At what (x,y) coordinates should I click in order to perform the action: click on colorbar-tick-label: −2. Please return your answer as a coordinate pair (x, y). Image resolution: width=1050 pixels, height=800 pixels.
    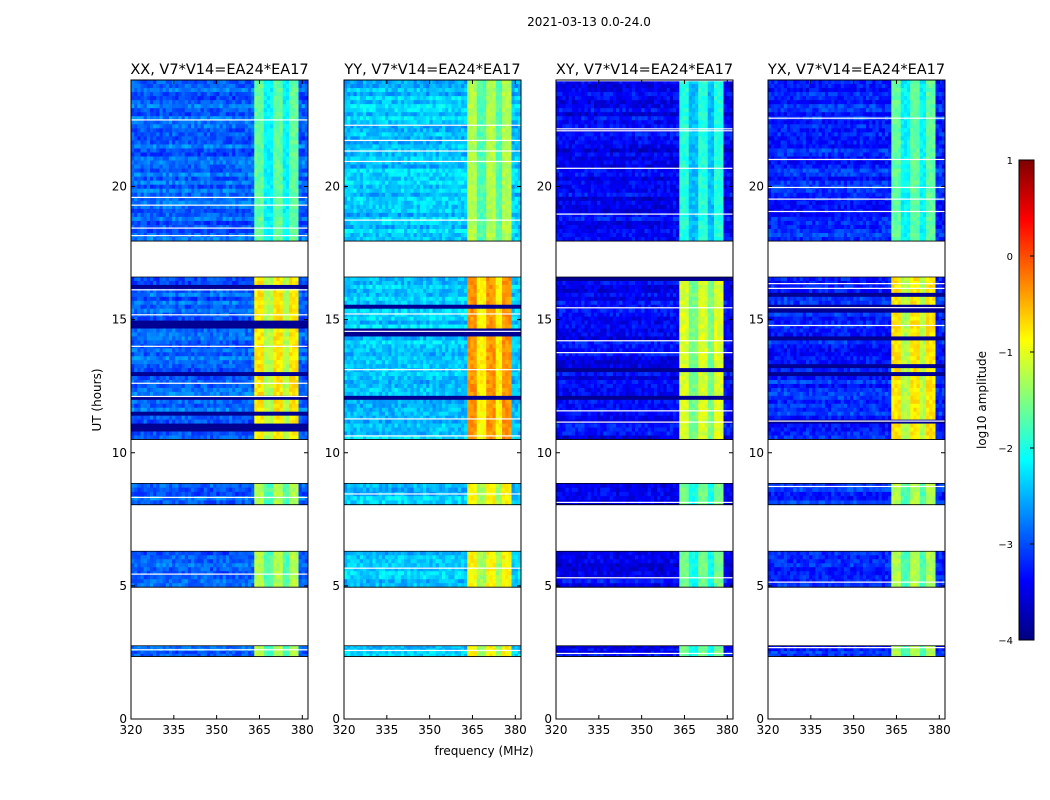
    Looking at the image, I should click on (1005, 449).